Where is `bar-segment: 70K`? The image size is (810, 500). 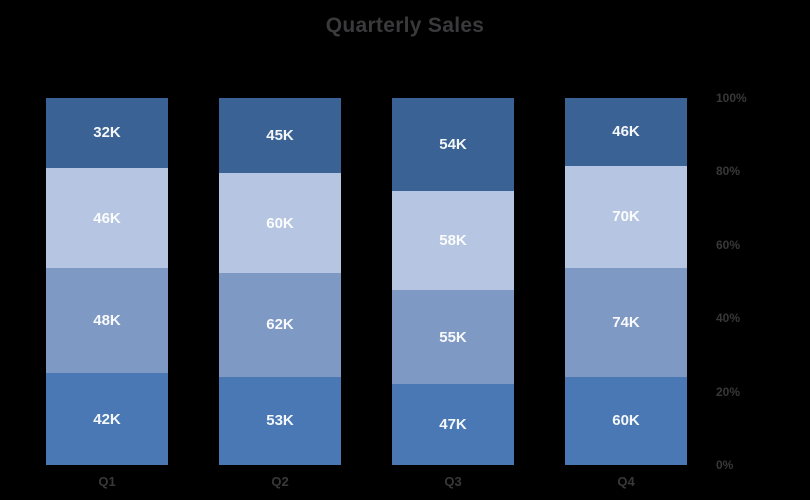
bar-segment: 70K is located at coordinates (626, 217).